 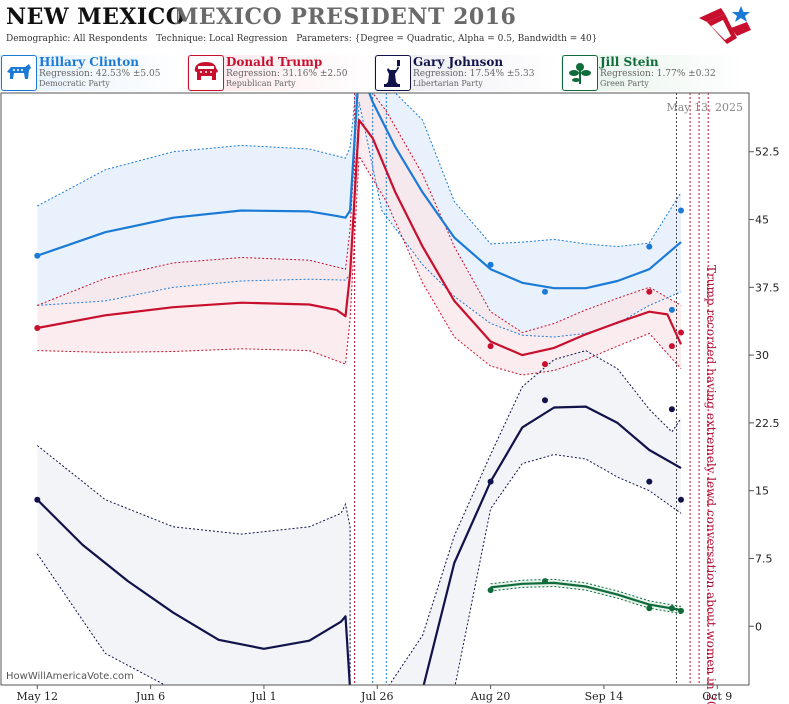 I want to click on candidate-regression: Regression: 17.54% ±5.33, so click(x=474, y=74).